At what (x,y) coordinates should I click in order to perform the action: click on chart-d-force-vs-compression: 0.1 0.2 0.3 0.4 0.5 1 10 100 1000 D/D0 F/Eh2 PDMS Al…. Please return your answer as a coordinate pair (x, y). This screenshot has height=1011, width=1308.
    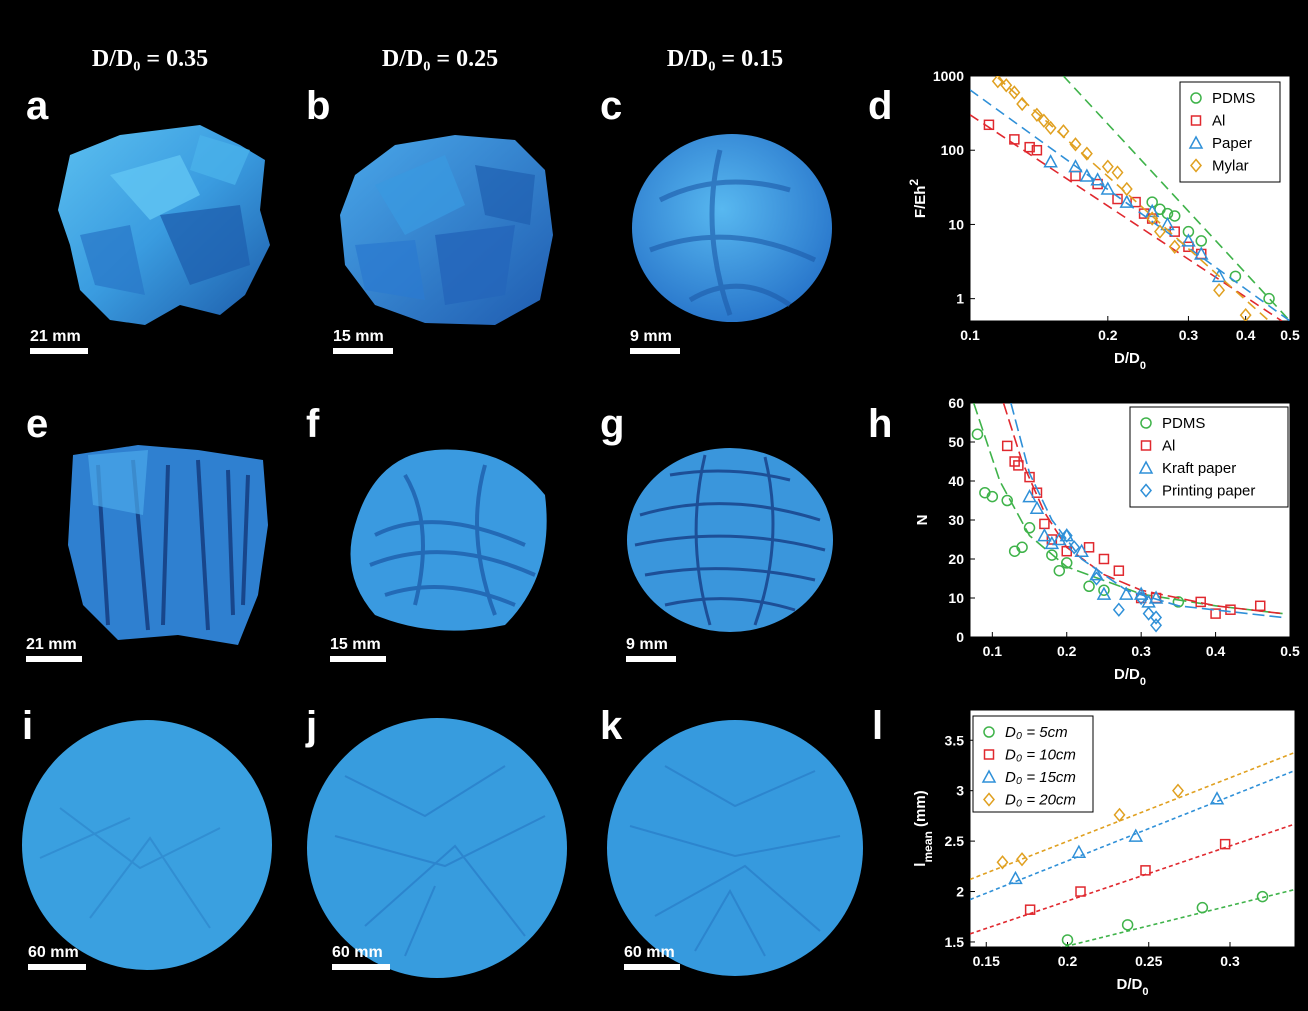
    Looking at the image, I should click on (1103, 220).